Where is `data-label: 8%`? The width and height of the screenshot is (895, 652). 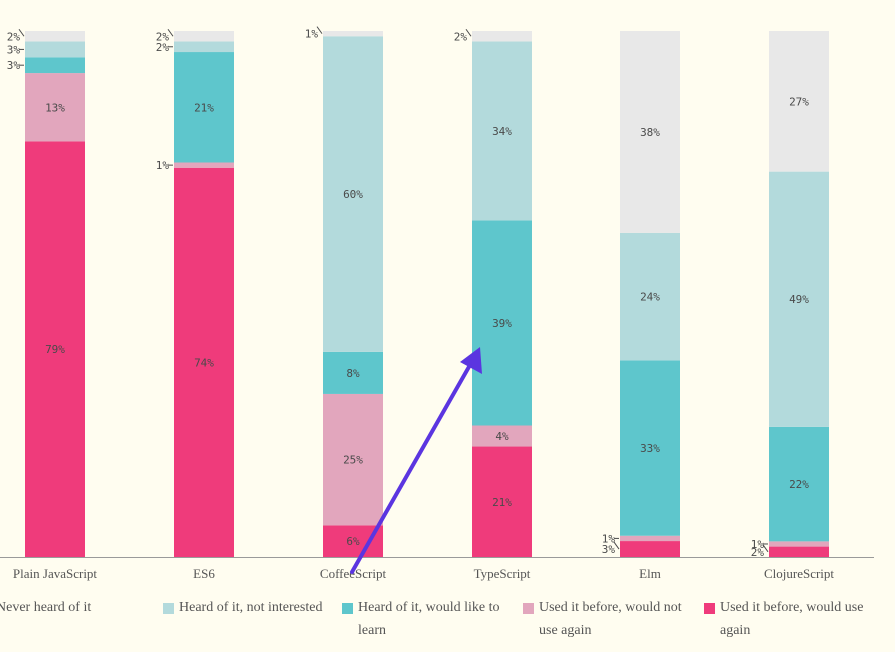
data-label: 8% is located at coordinates (353, 373).